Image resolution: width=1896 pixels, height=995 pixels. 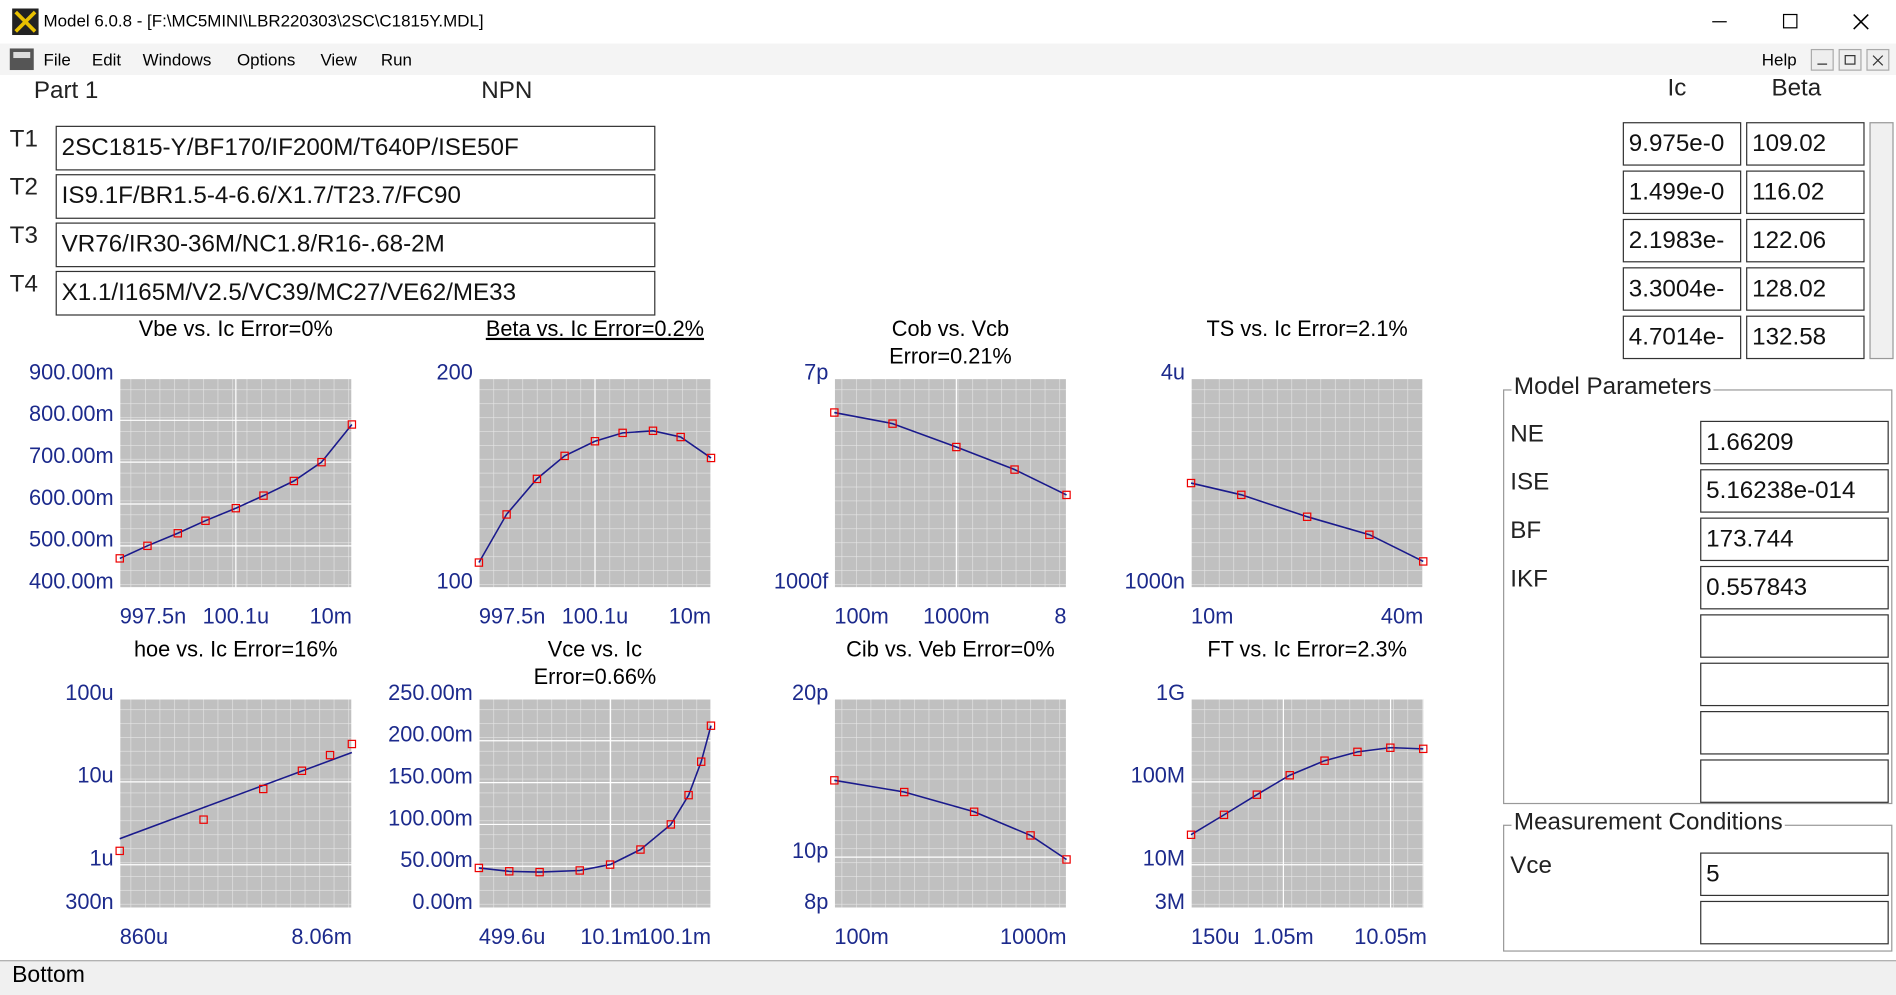 What do you see at coordinates (1794, 442) in the screenshot?
I see `param-field: 1.66209` at bounding box center [1794, 442].